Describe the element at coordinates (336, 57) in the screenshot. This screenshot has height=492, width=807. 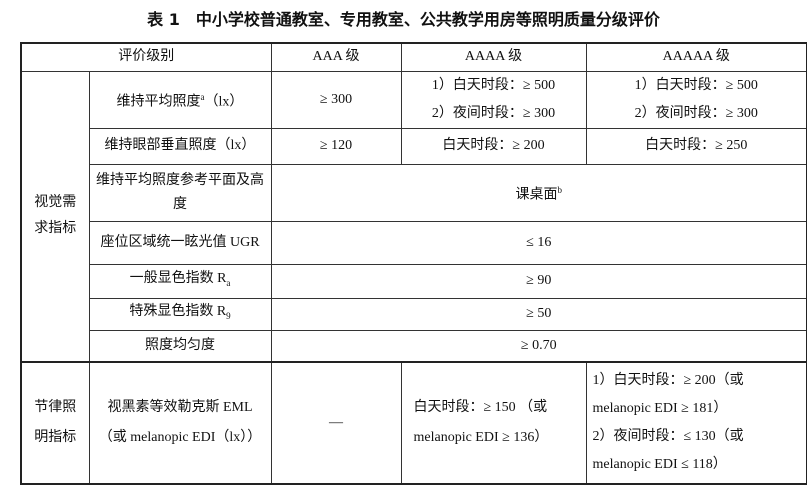
I see `header-aaa: AAA 级` at that location.